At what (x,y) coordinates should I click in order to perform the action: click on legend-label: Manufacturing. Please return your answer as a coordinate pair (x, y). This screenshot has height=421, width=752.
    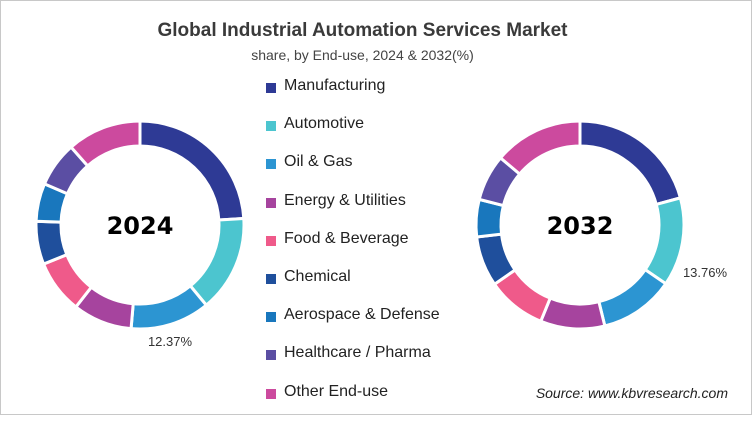
    Looking at the image, I should click on (335, 85).